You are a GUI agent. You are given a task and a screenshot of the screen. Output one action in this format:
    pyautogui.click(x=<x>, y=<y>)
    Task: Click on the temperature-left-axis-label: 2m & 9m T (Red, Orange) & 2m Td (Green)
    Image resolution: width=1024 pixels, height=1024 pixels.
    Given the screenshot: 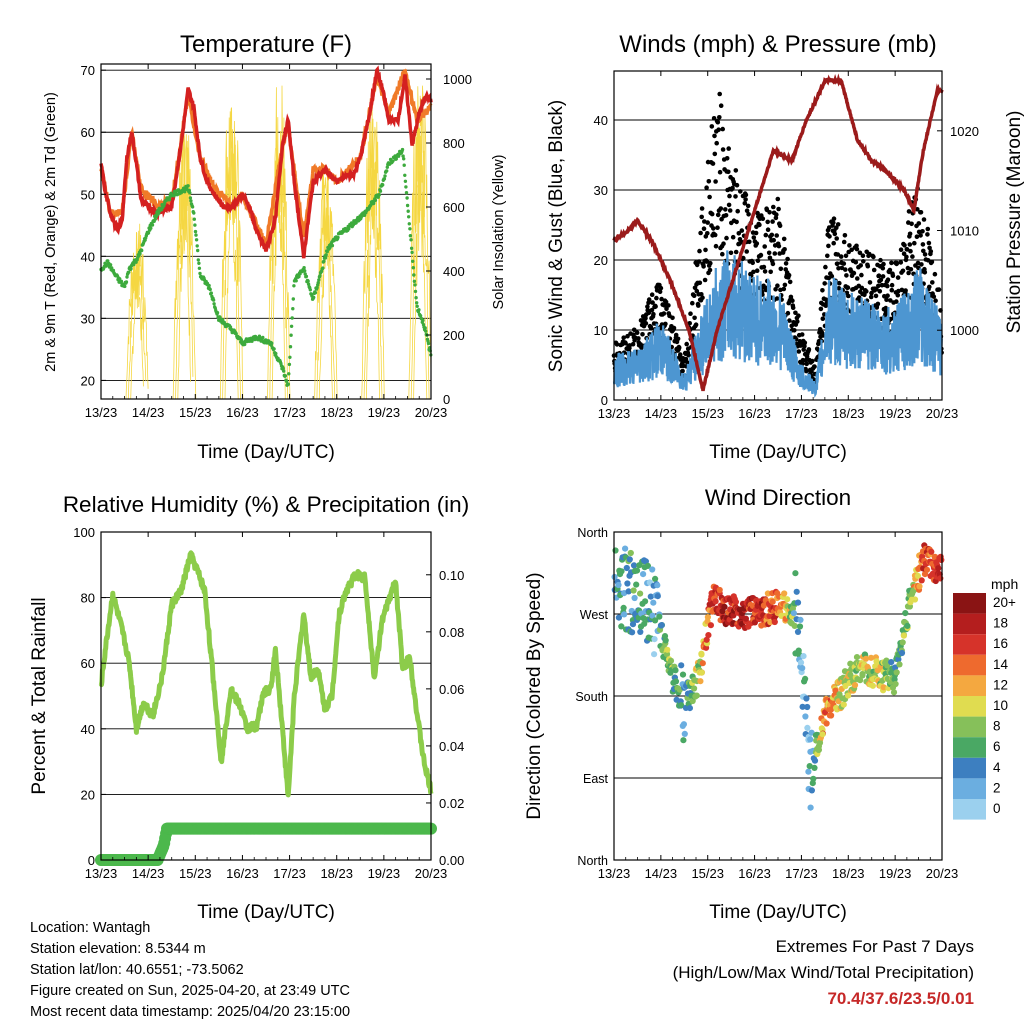 What is the action you would take?
    pyautogui.click(x=51, y=232)
    